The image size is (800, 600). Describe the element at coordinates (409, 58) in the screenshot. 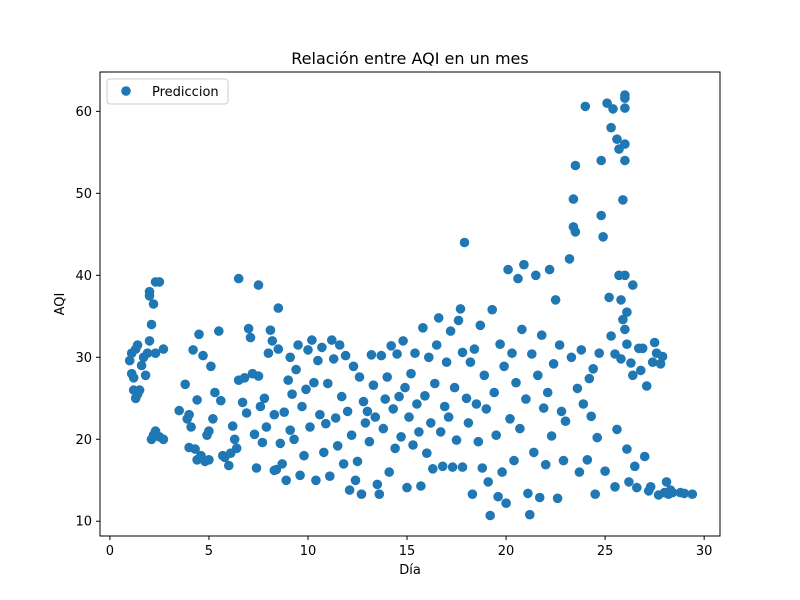

I see `chart-title: Relación entre AQI en un mes` at that location.